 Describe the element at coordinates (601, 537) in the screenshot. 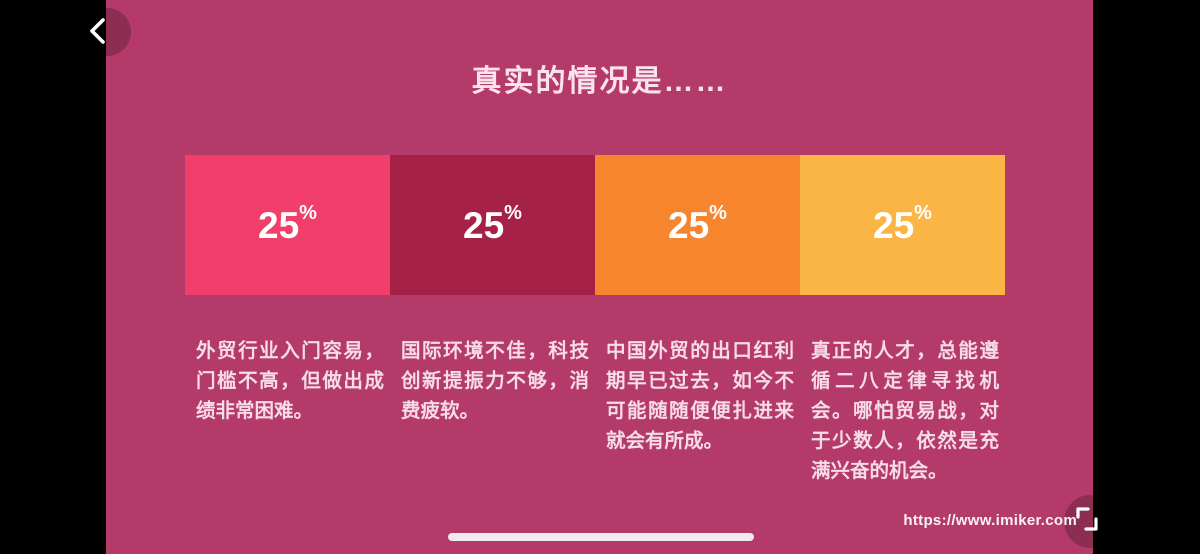

I see `home-indicator` at that location.